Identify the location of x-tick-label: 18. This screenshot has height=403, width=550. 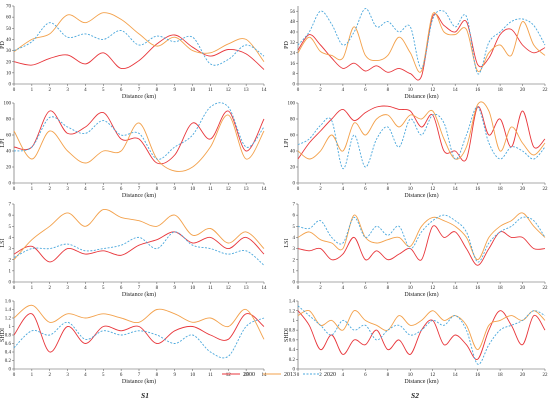
(501, 90).